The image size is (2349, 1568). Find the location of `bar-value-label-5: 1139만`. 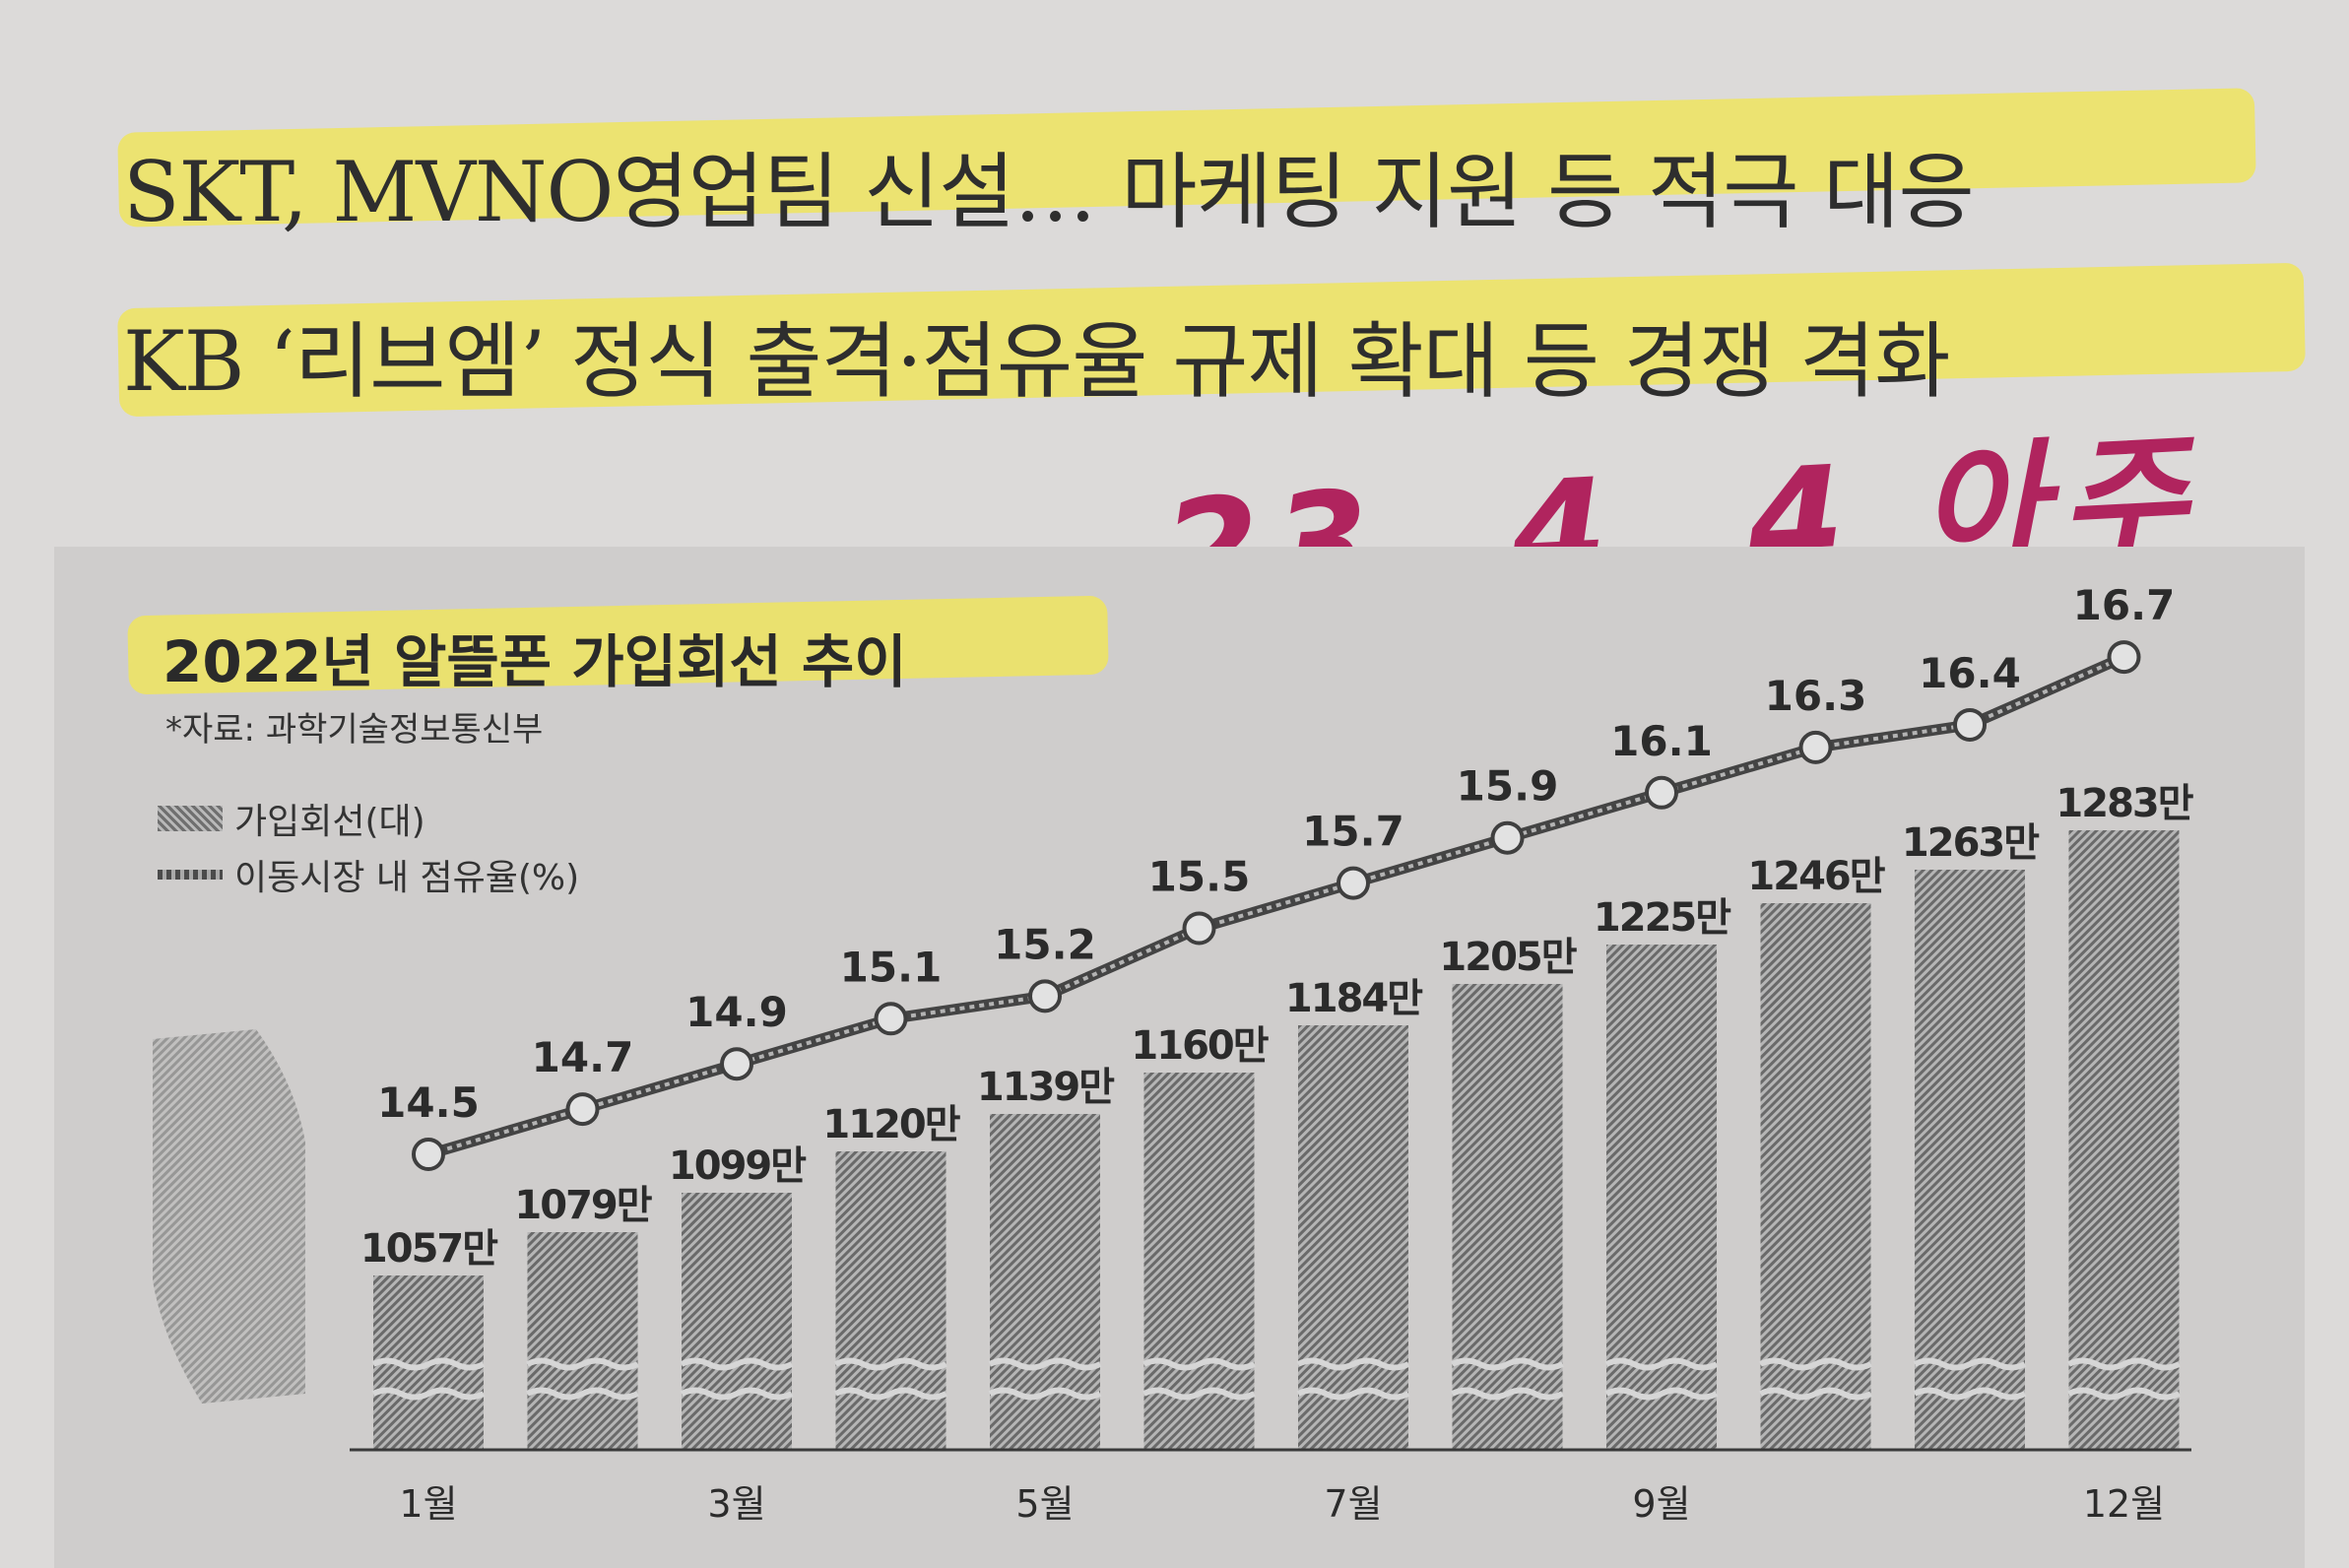

bar-value-label-5: 1139만 is located at coordinates (1046, 1087).